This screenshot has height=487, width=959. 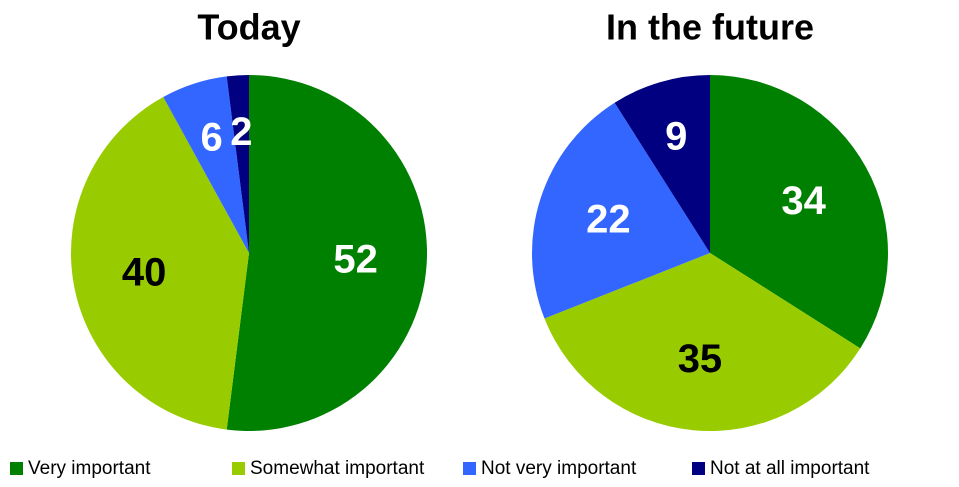 I want to click on legend-label: Very important, so click(x=89, y=468).